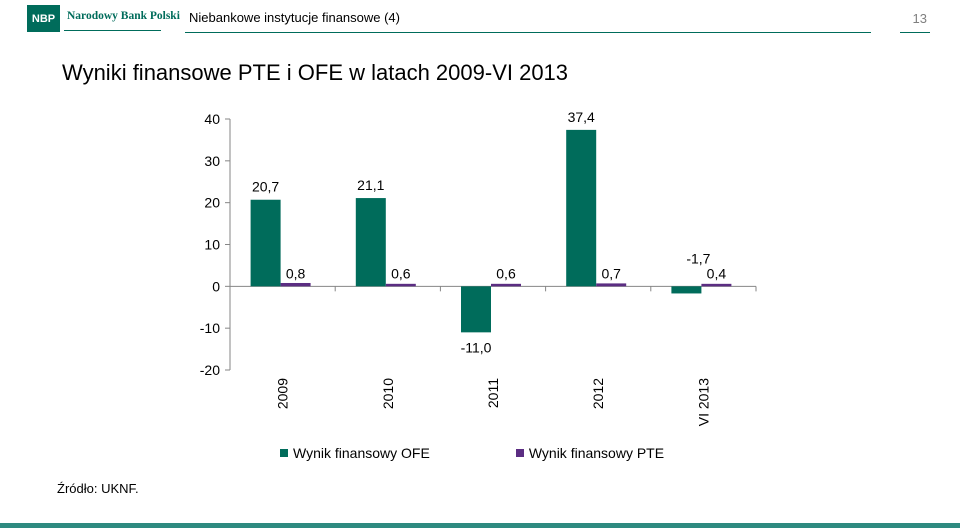  What do you see at coordinates (361, 453) in the screenshot?
I see `legend-label-ofe: Wynik finansowy OFE` at bounding box center [361, 453].